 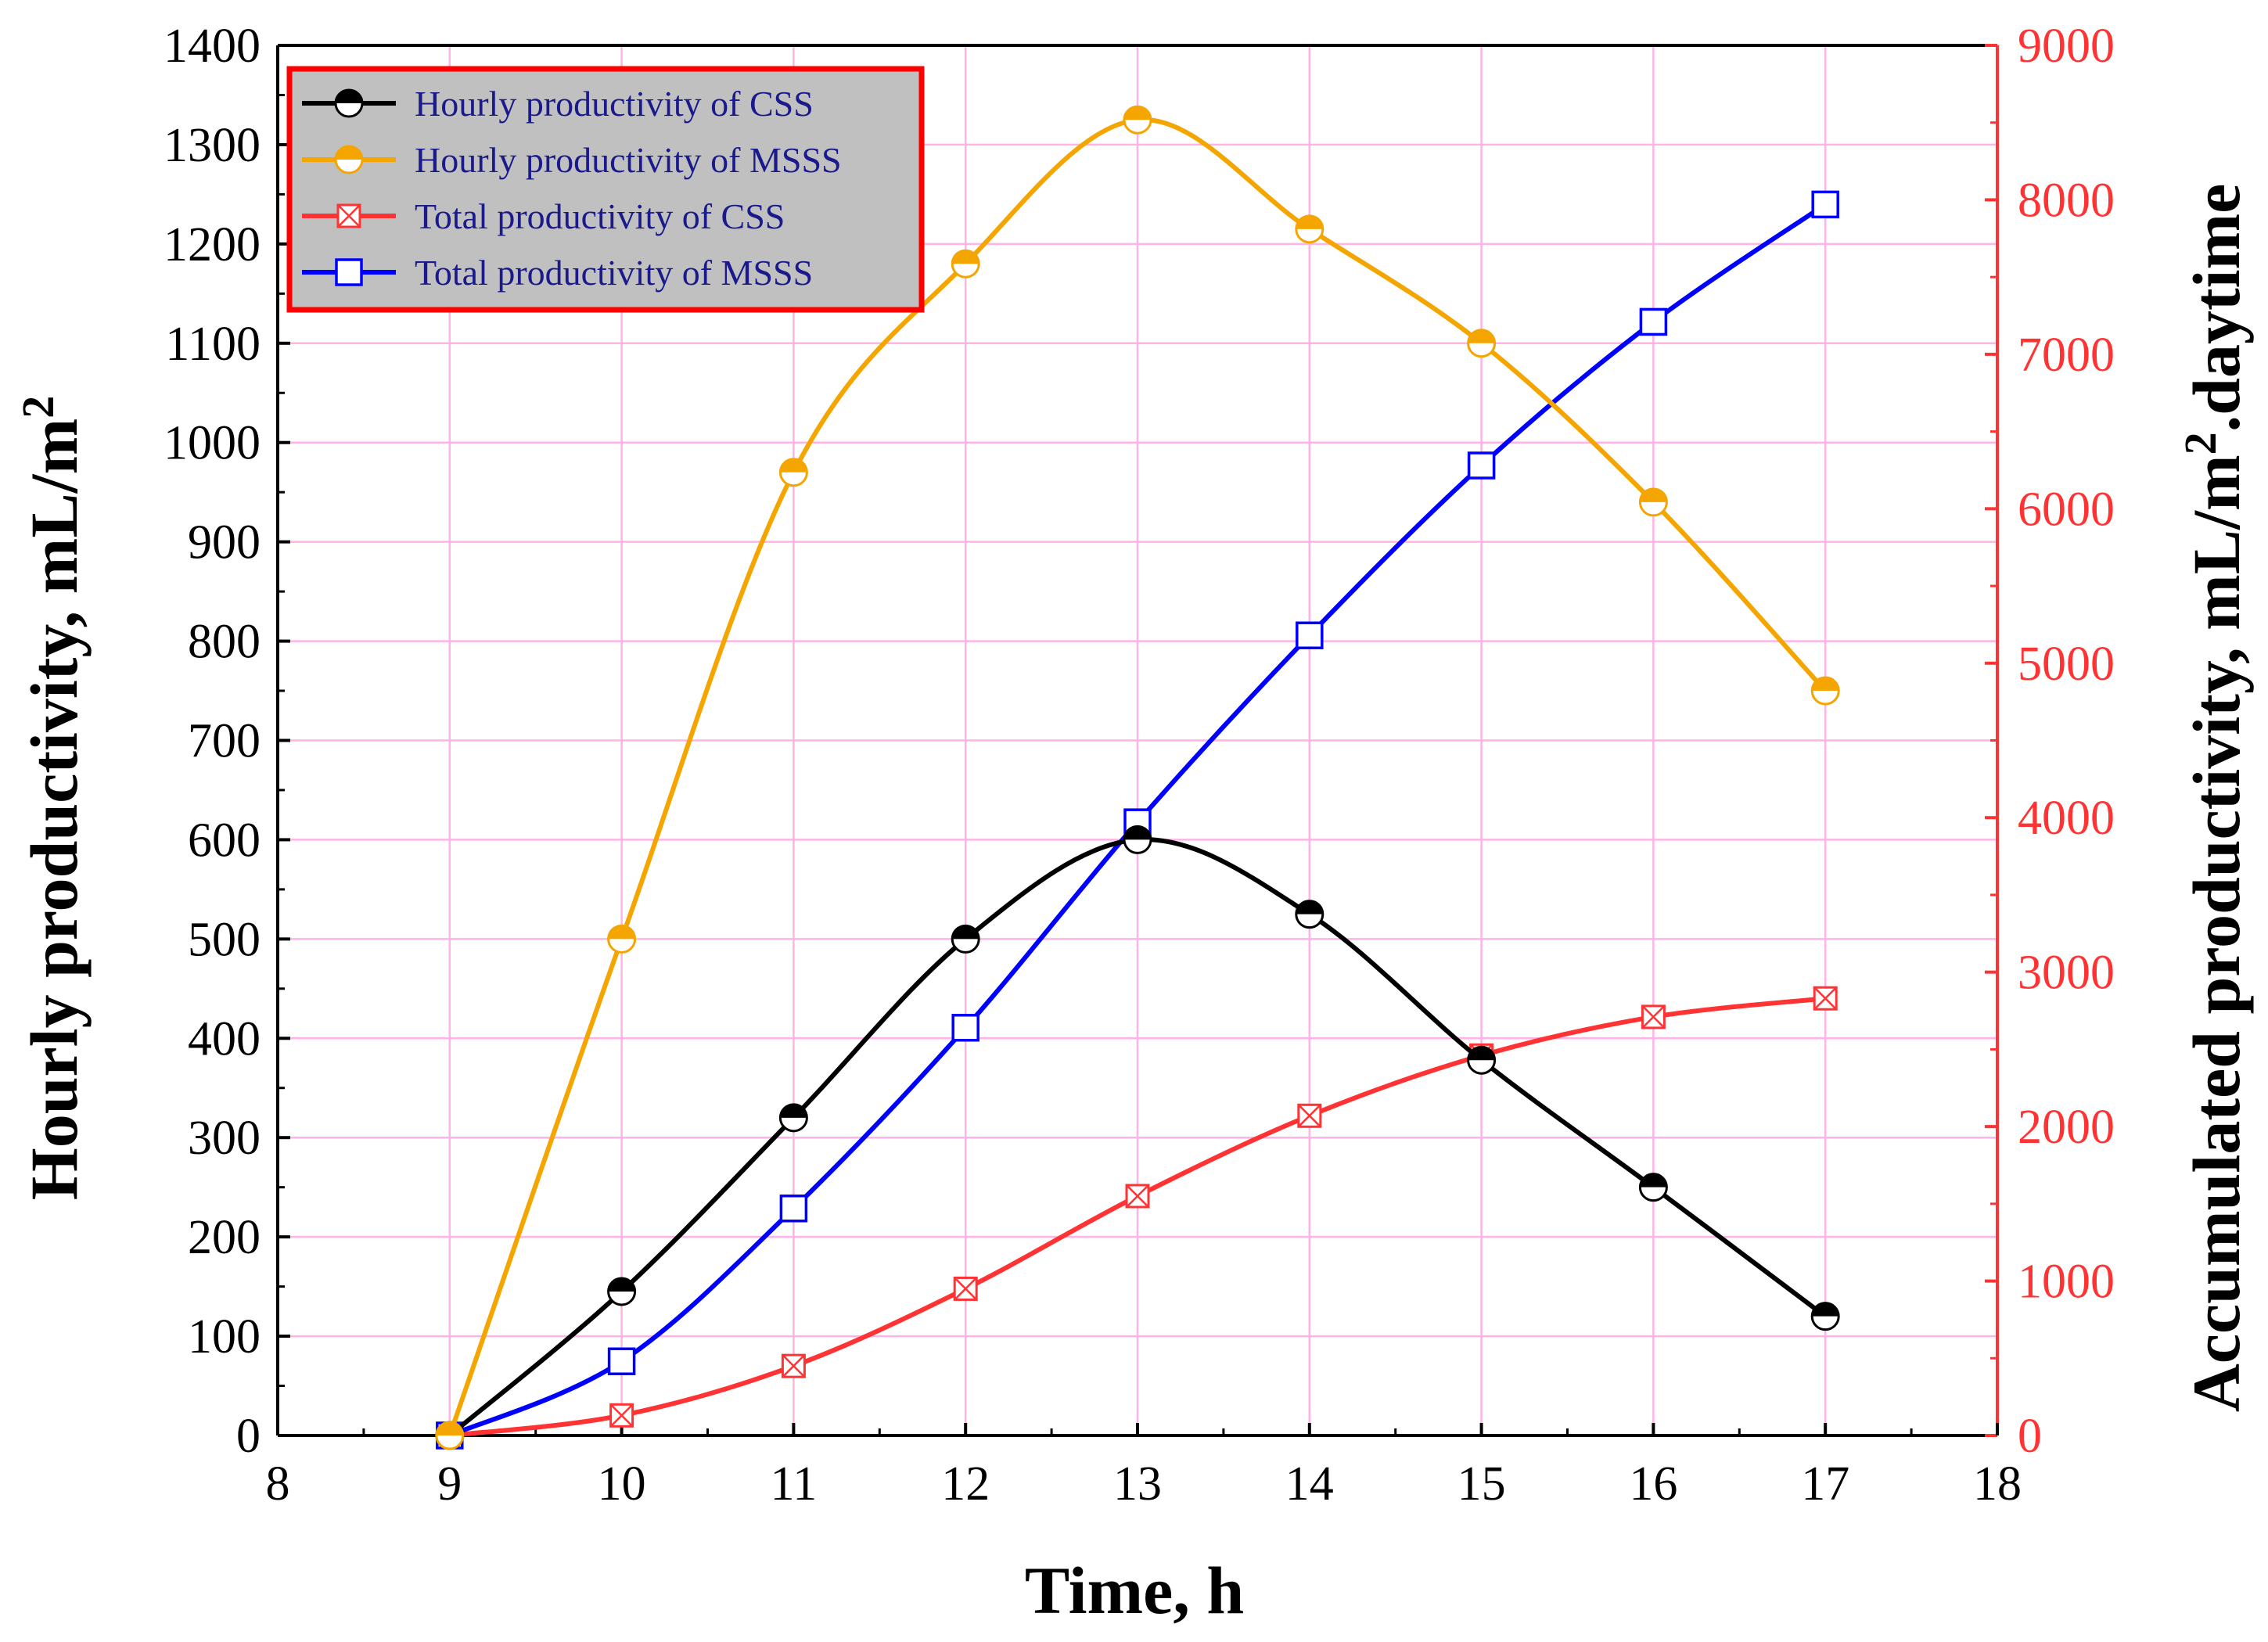 I want to click on legend-item: Total productivity of MSSS, so click(x=557, y=273).